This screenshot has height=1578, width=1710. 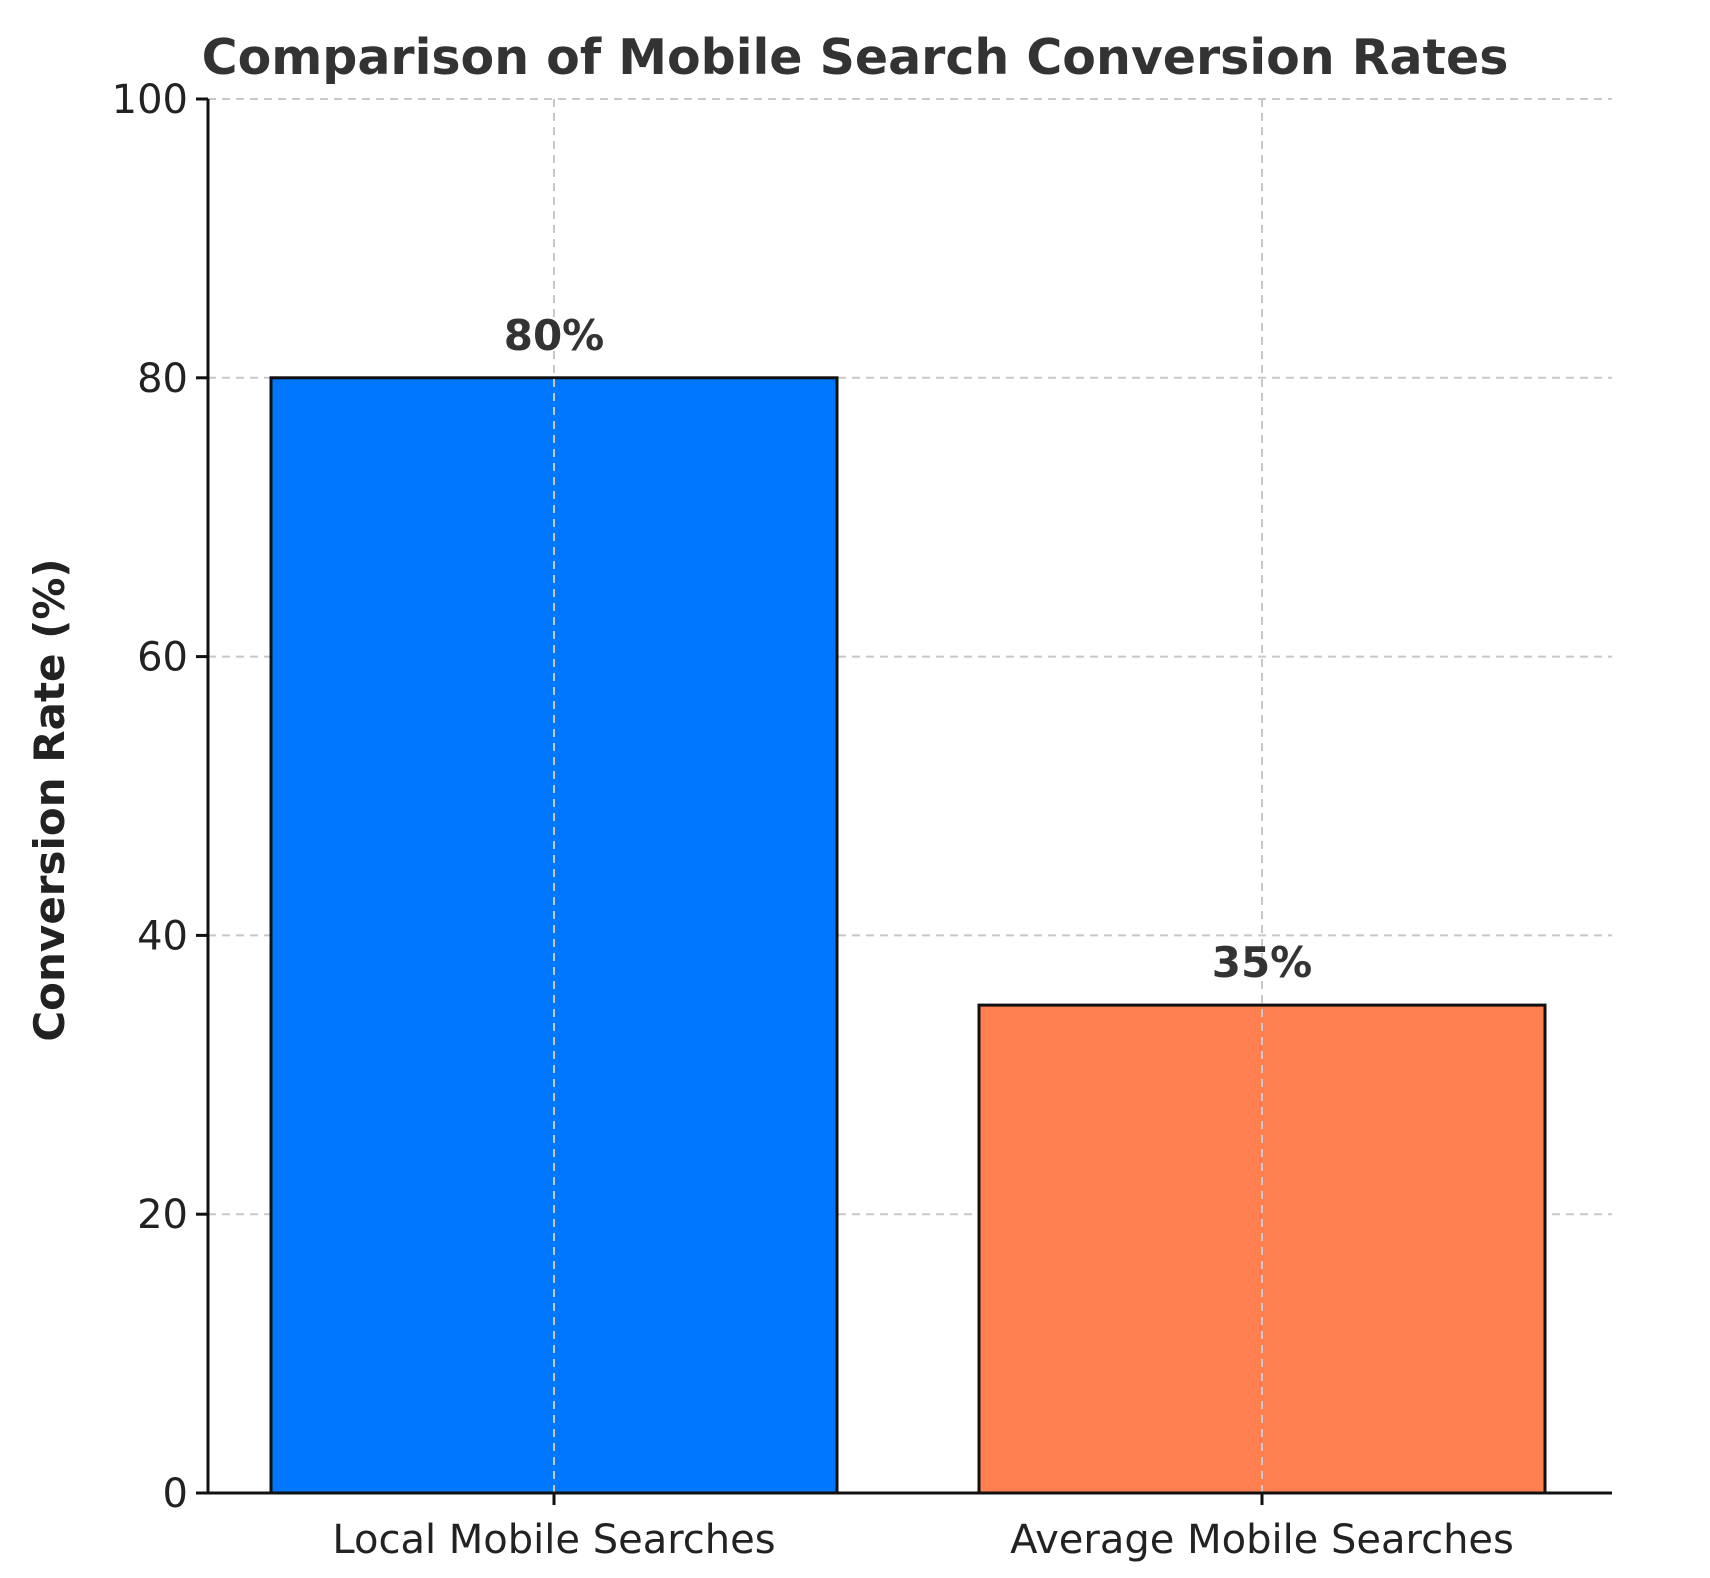 What do you see at coordinates (162, 658) in the screenshot?
I see `y-tick-label: 60` at bounding box center [162, 658].